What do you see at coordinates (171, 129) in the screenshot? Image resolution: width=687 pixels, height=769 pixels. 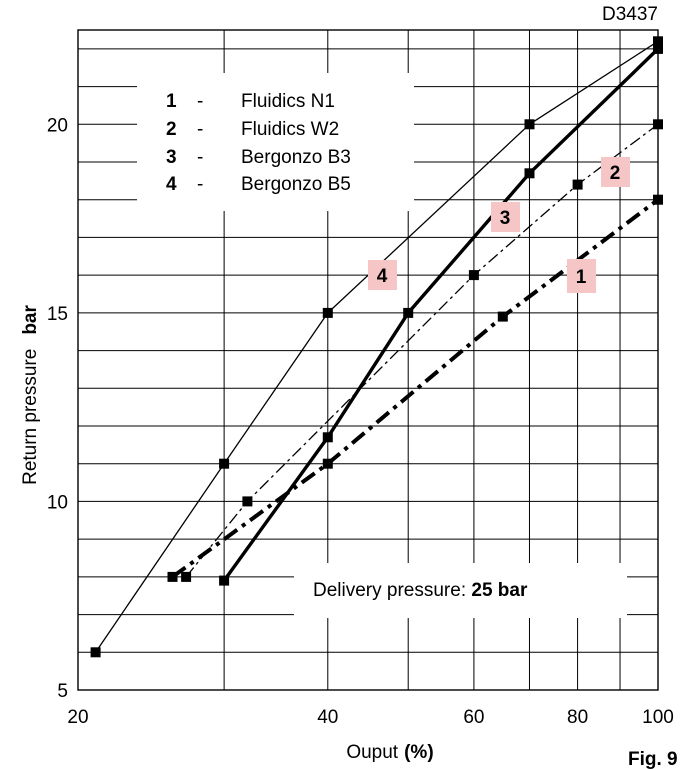 I see `legend-num: 2` at bounding box center [171, 129].